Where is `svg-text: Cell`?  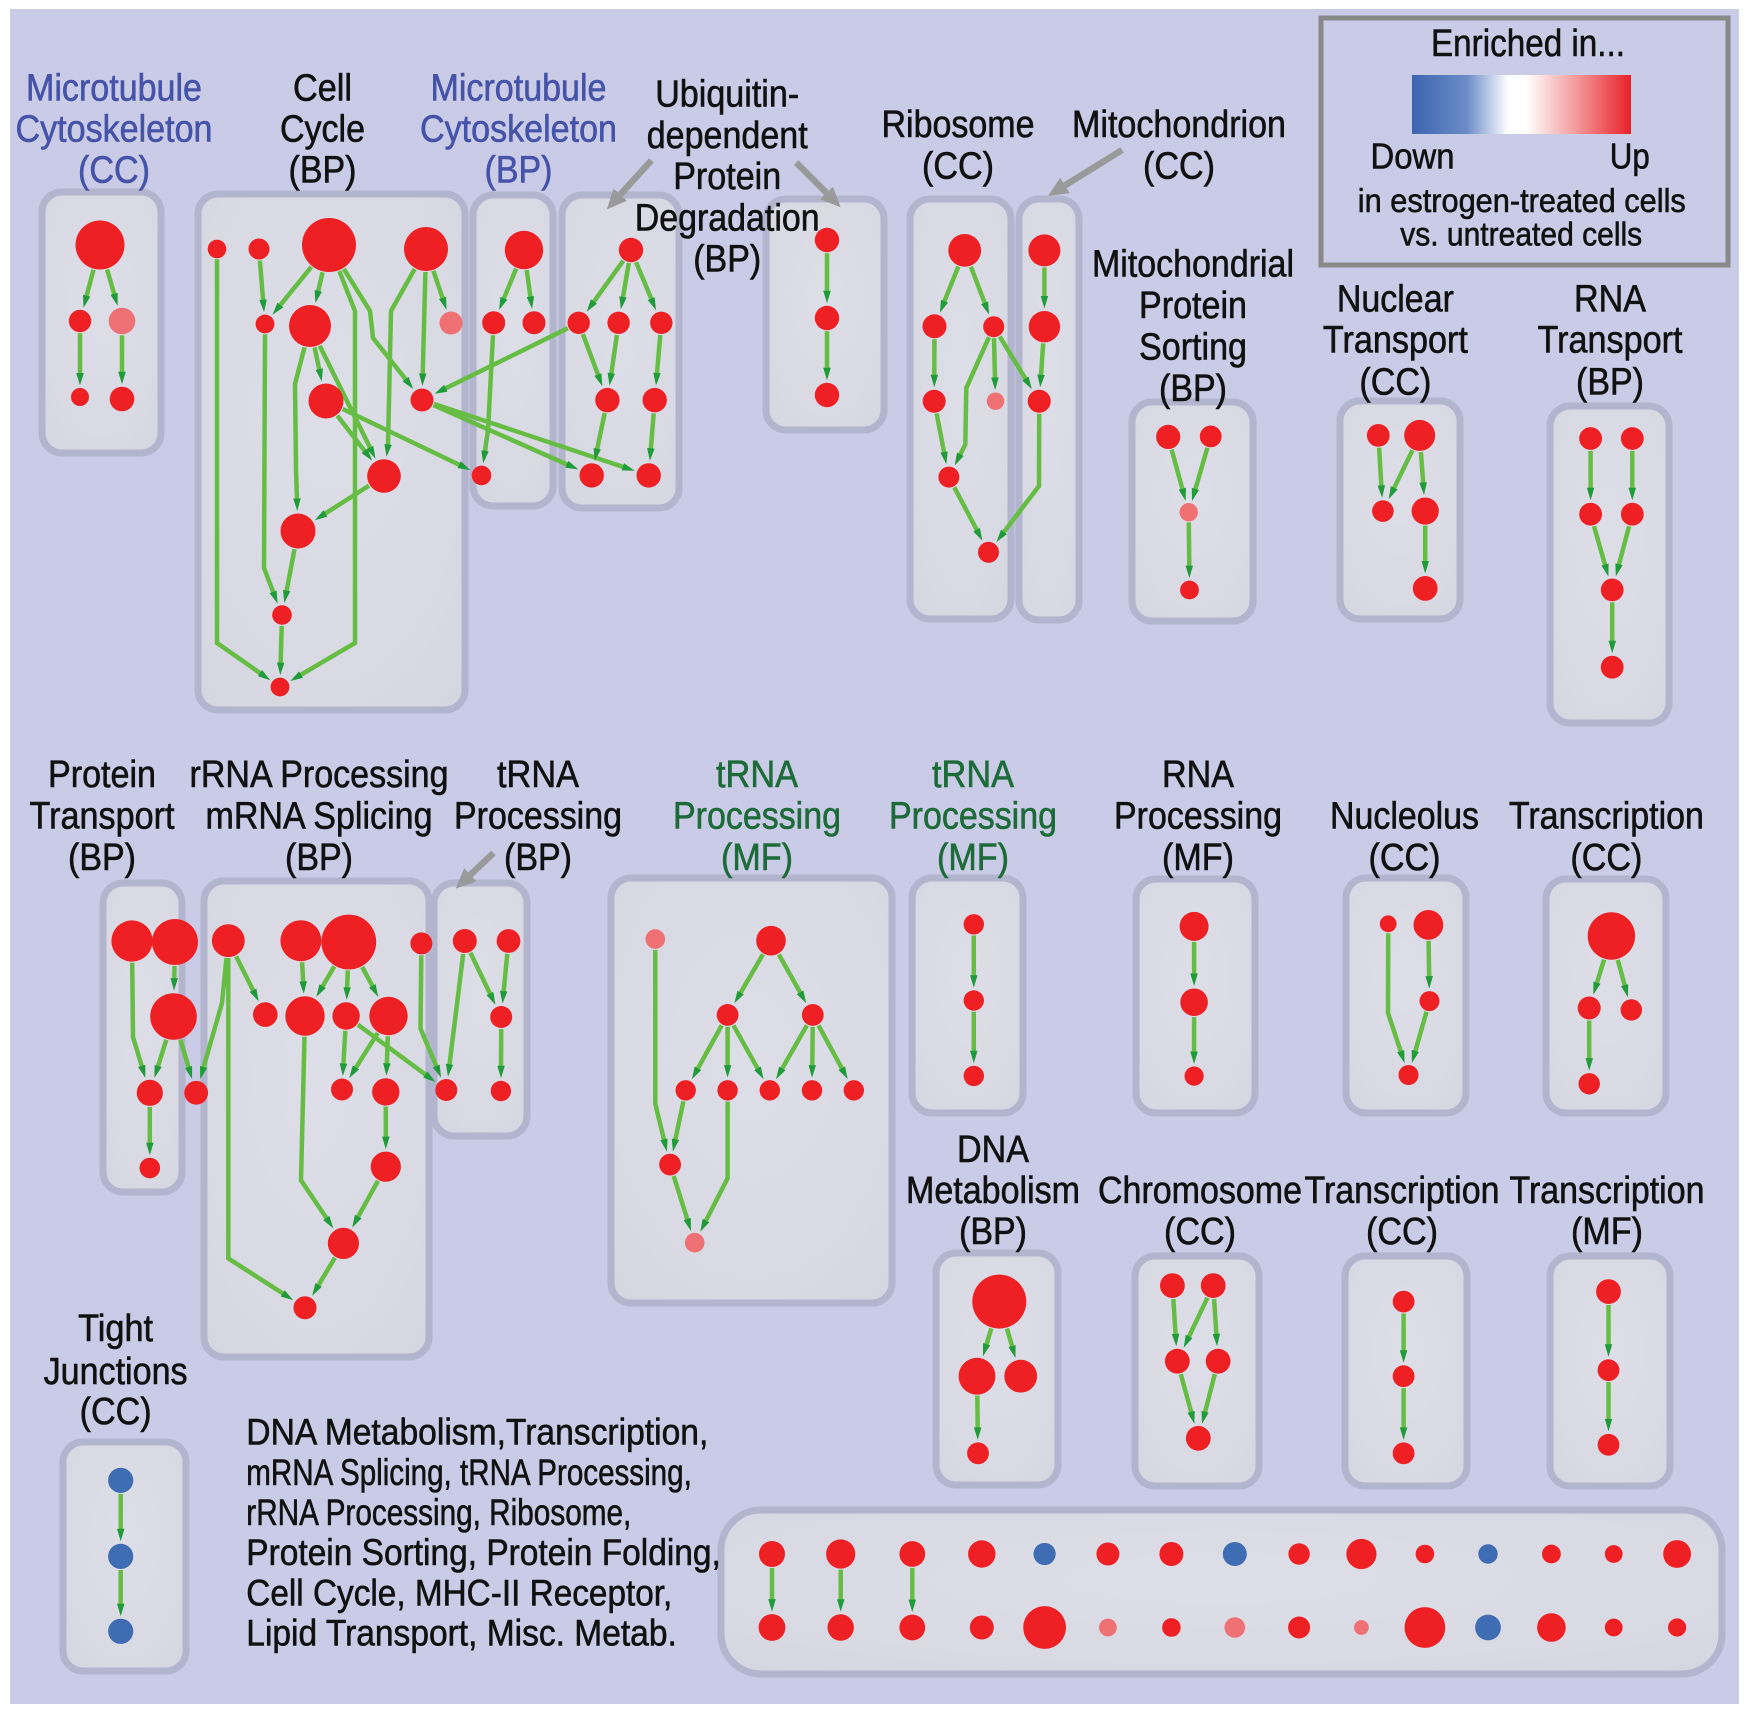 svg-text: Cell is located at coordinates (322, 89).